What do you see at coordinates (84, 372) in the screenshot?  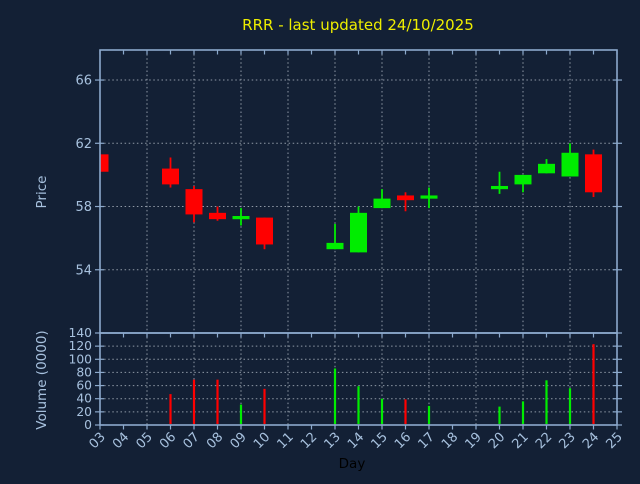 I see `volume-tick-label-80: 80` at bounding box center [84, 372].